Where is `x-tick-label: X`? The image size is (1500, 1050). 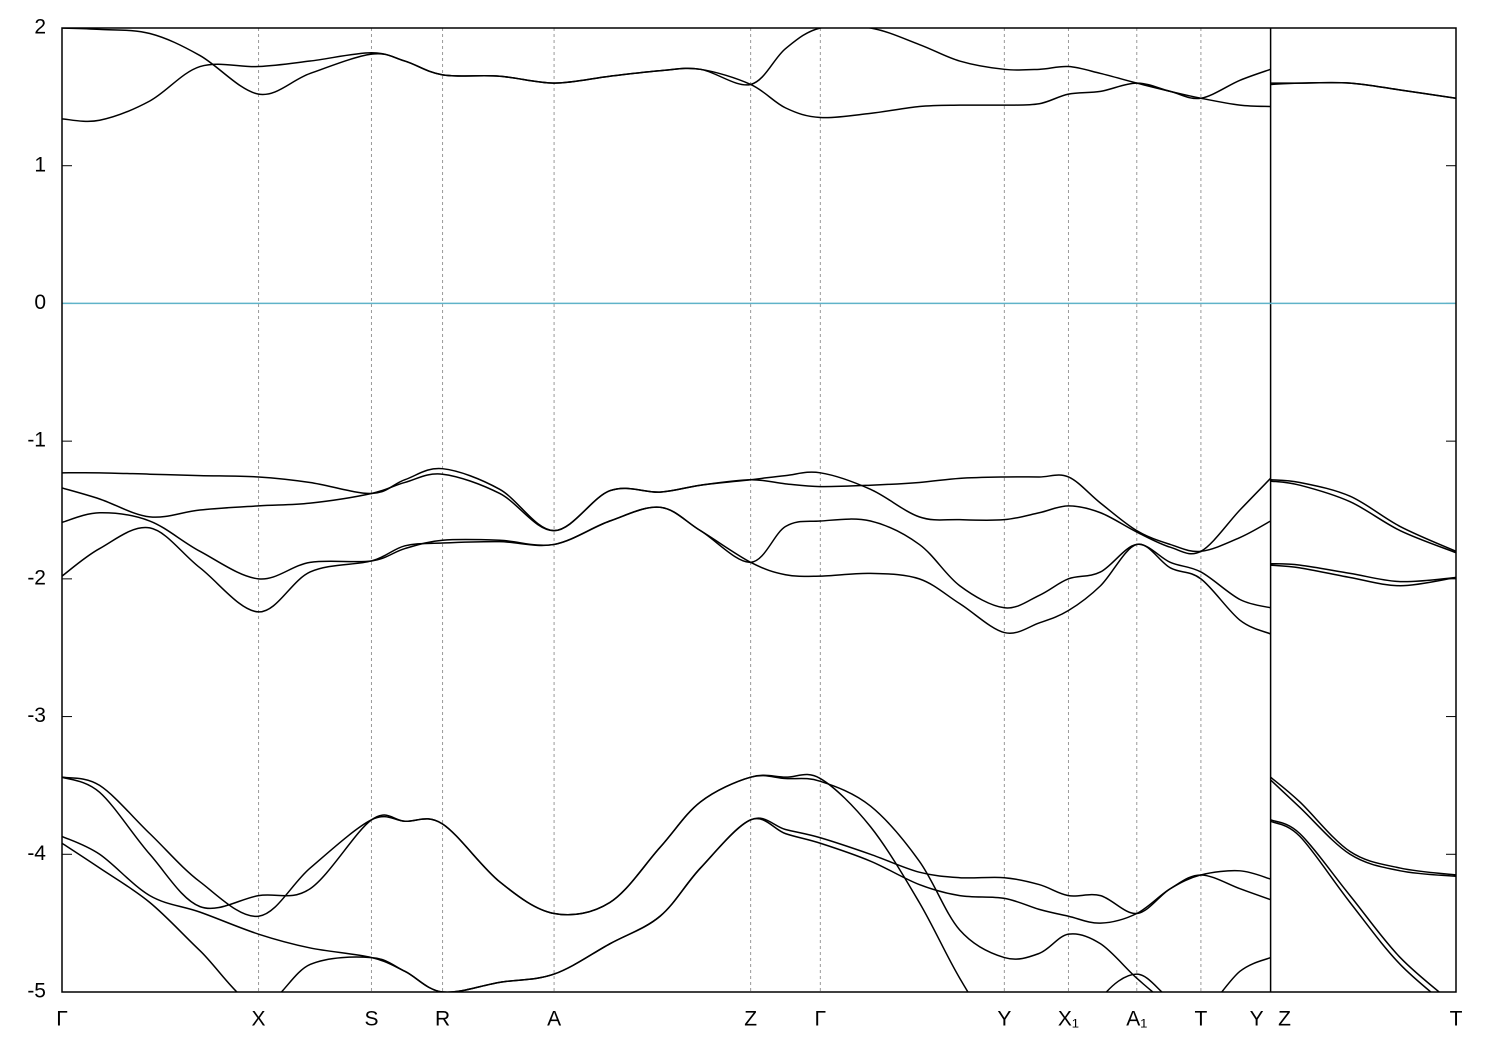
x-tick-label: X is located at coordinates (259, 1019).